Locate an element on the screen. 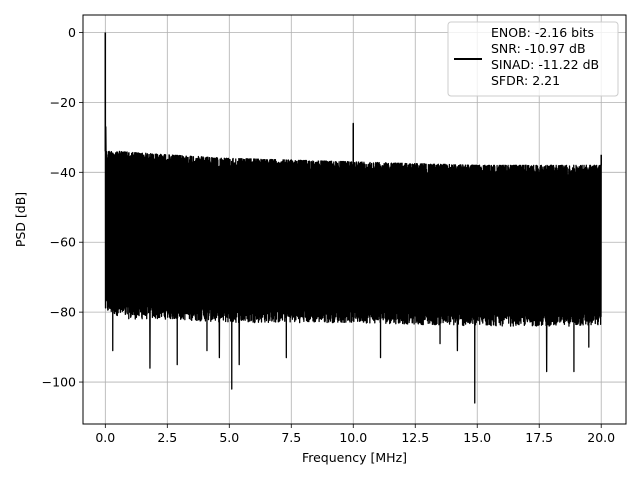  legend-sinad: SINAD: -11.22 dB is located at coordinates (545, 64).